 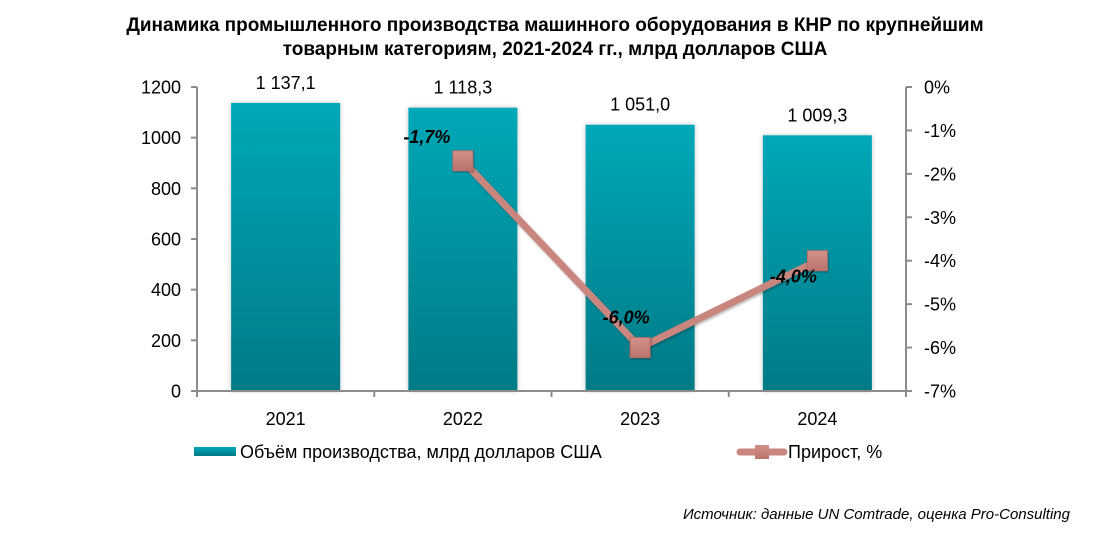 I want to click on left-tick-label: 1000, so click(x=161, y=138).